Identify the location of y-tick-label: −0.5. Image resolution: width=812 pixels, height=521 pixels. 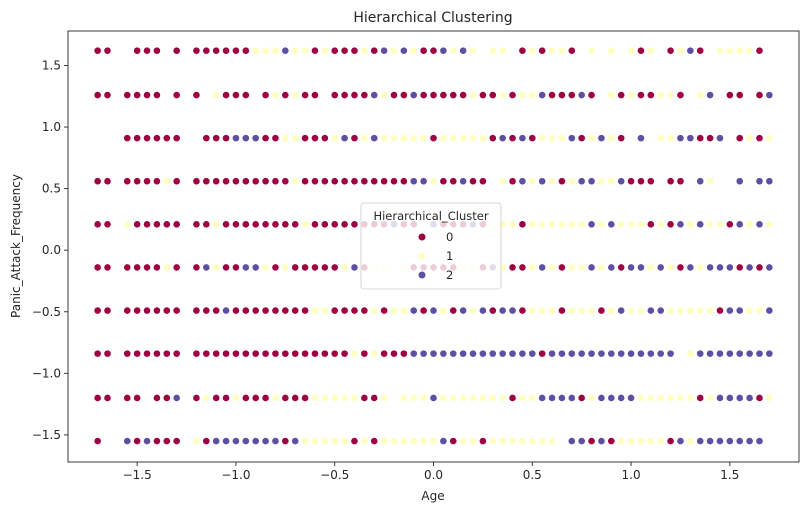
(46, 312).